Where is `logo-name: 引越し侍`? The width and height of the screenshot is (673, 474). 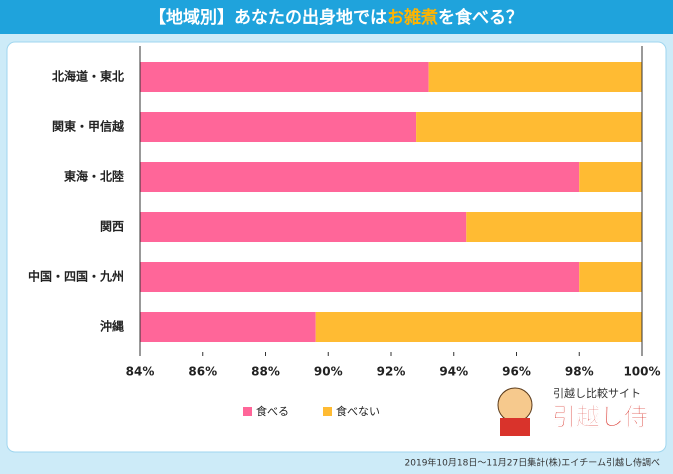 logo-name: 引越し侍 is located at coordinates (600, 417).